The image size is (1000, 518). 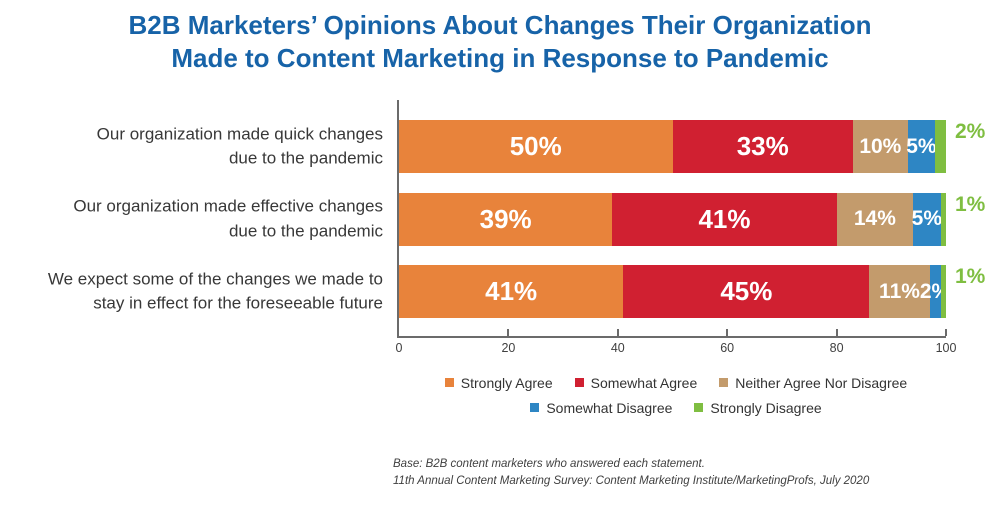 I want to click on outside-value-label: 2%, so click(x=970, y=131).